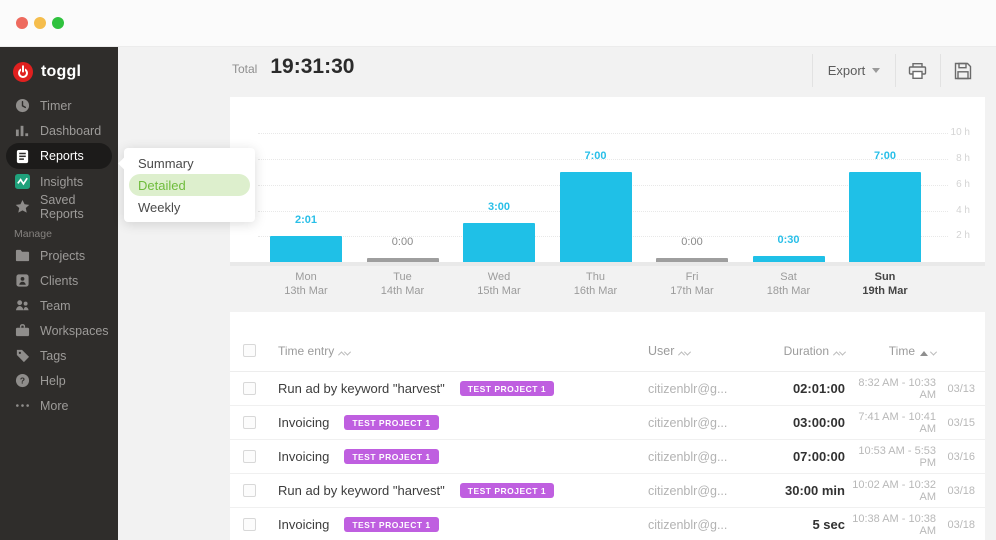 The width and height of the screenshot is (996, 540). Describe the element at coordinates (61, 71) in the screenshot. I see `logo-text: toggl` at that location.